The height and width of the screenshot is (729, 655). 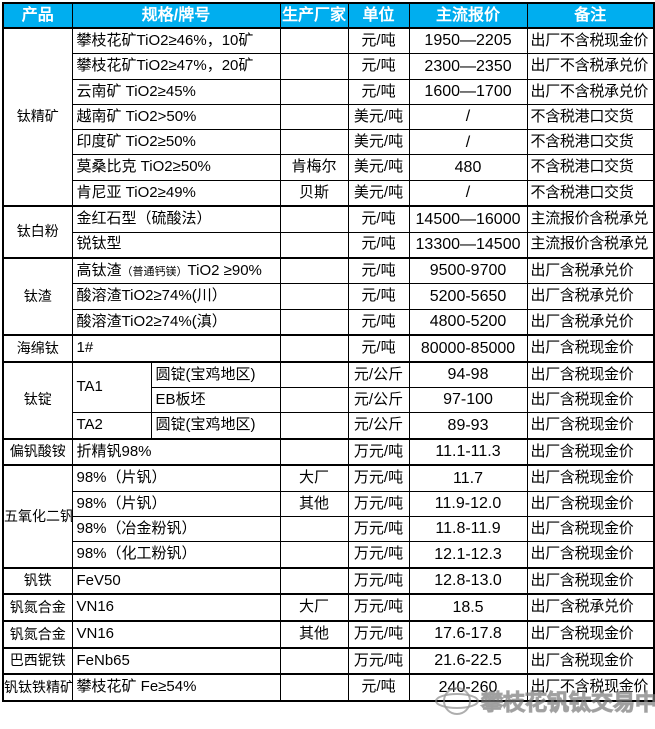 I want to click on column-header-2: 生产厂家, so click(x=314, y=15).